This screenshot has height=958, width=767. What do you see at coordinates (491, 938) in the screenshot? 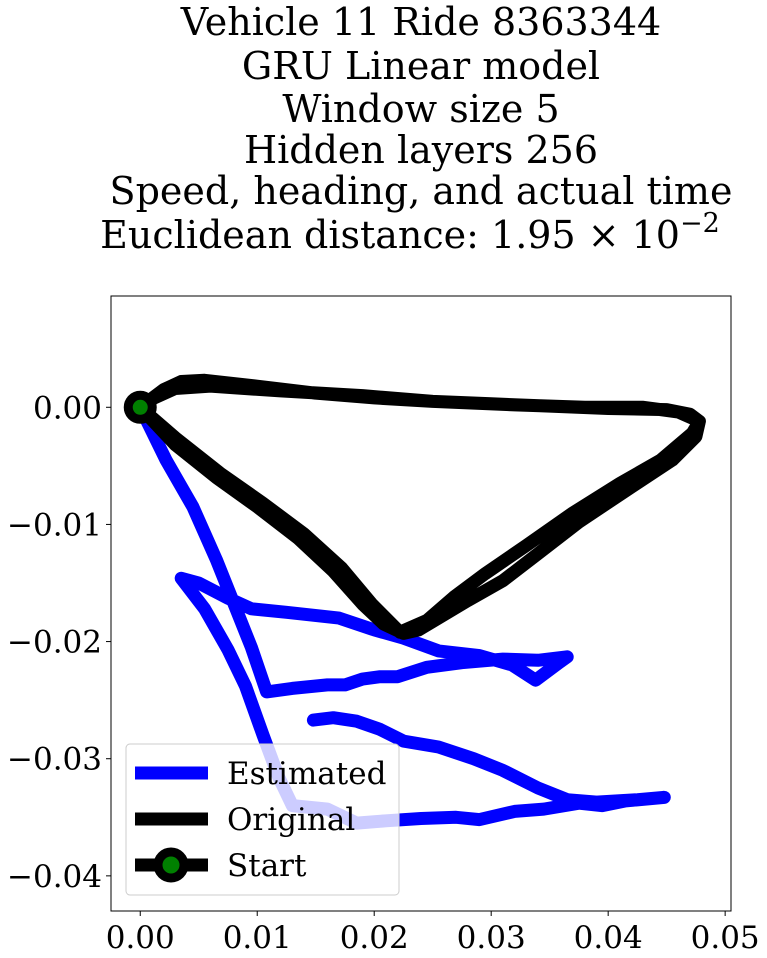
I see `x-tick-label: 0.03` at bounding box center [491, 938].